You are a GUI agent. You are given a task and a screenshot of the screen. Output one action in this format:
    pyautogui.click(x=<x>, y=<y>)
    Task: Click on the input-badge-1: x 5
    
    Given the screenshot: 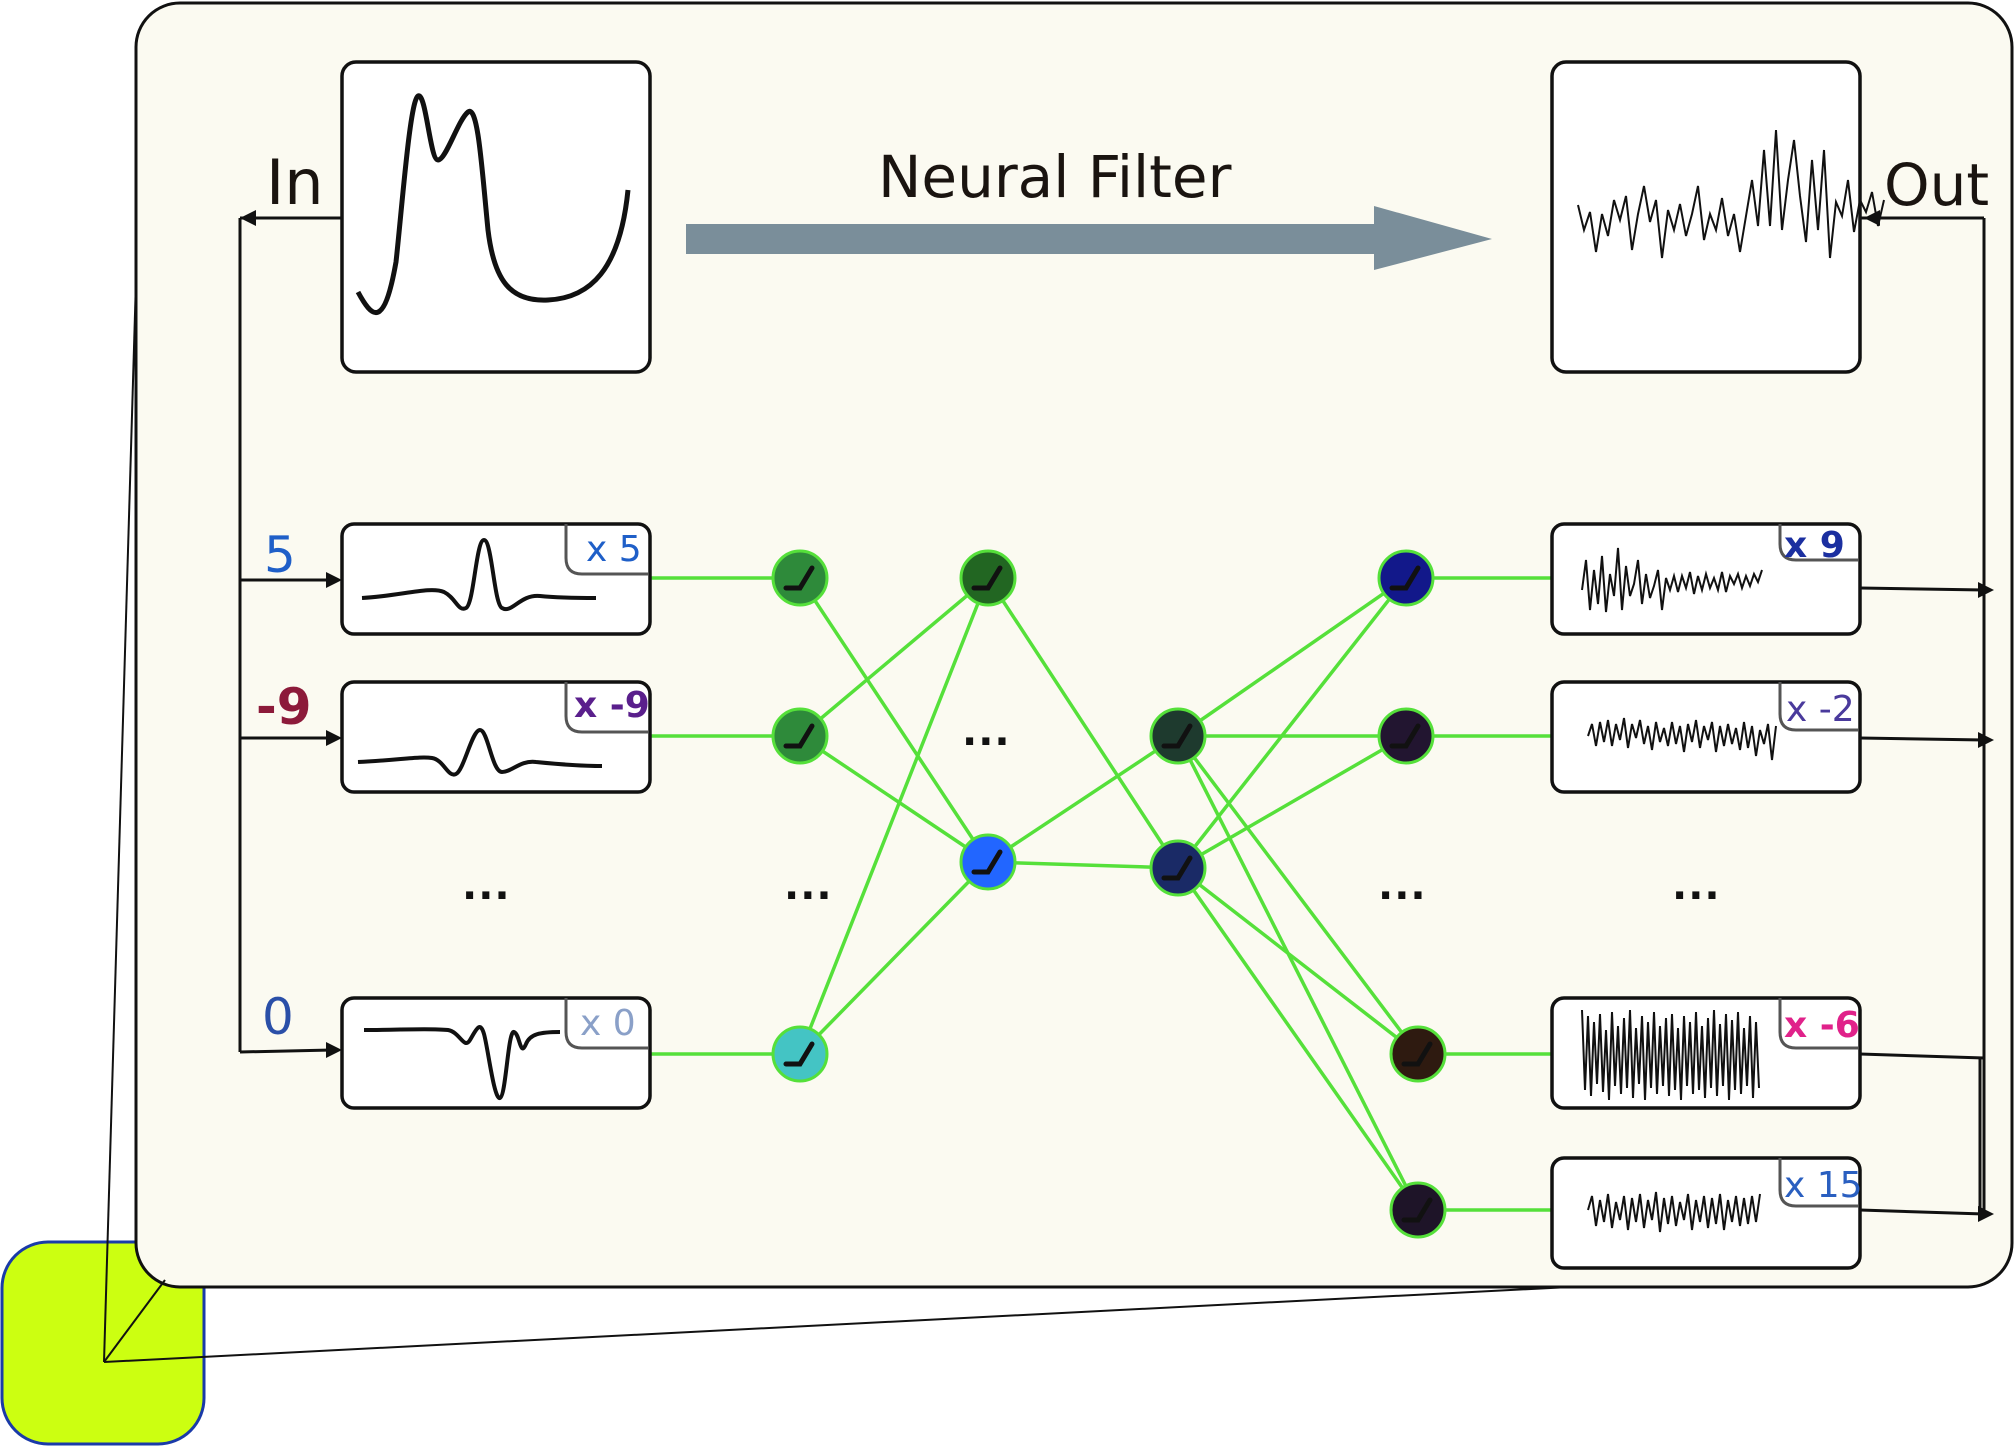 What is the action you would take?
    pyautogui.click(x=614, y=549)
    